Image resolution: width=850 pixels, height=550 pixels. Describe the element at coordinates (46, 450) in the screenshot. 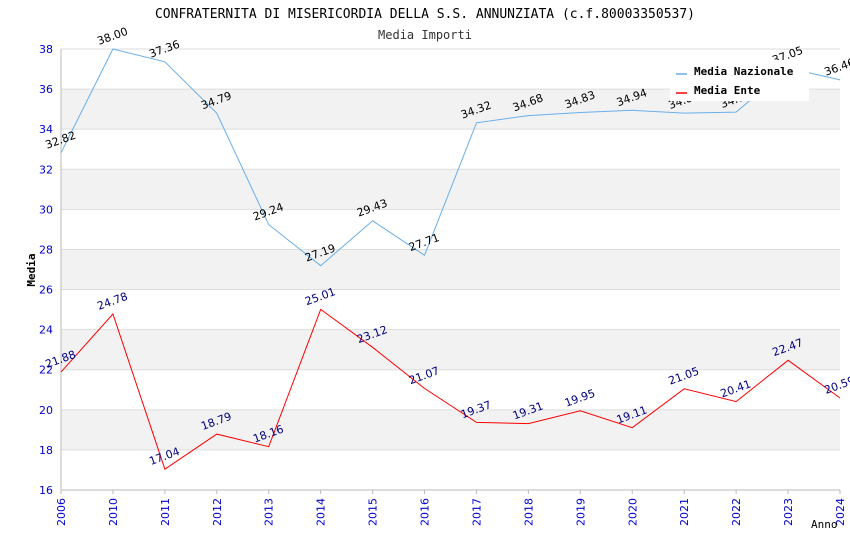

I see `y-tick-label: 18` at that location.